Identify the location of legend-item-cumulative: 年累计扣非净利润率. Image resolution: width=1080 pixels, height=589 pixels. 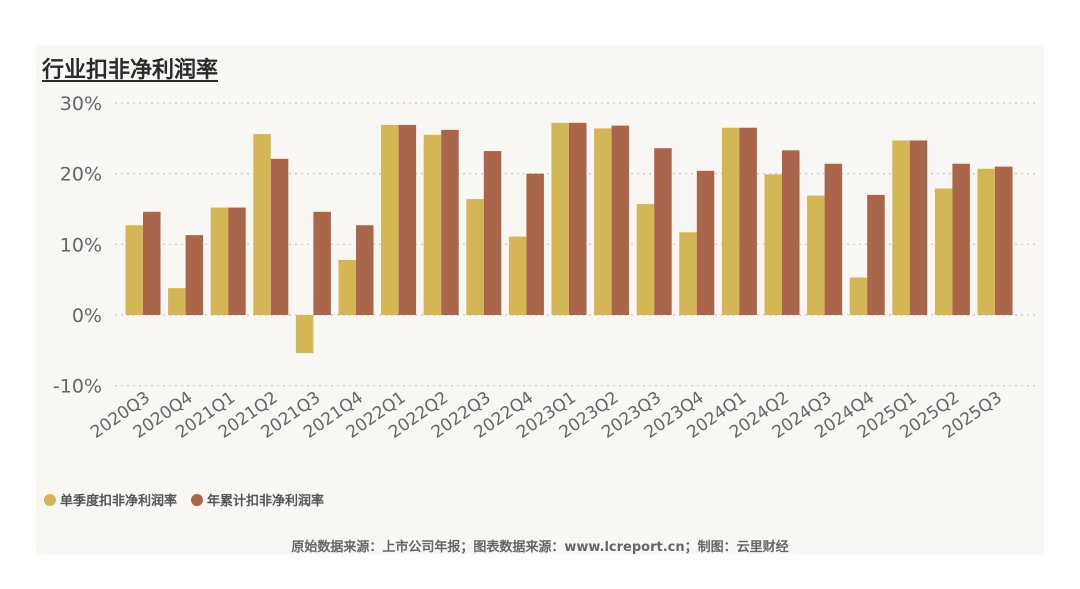
(257, 499).